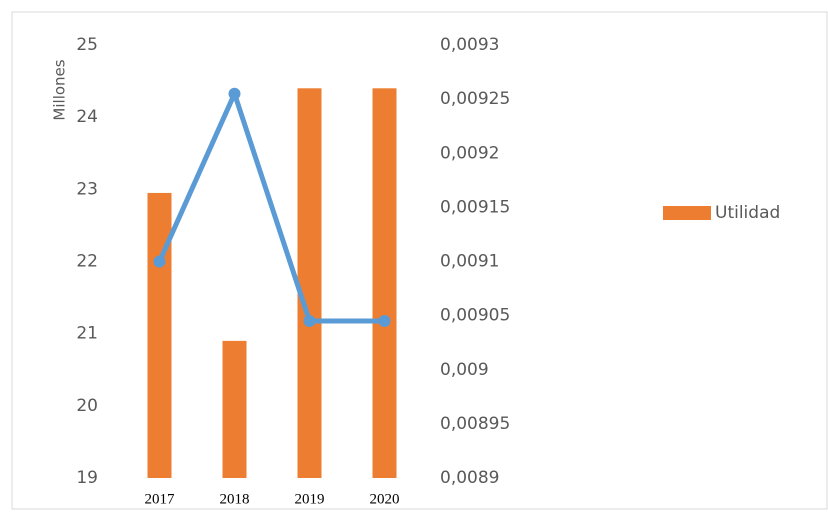 This screenshot has width=828, height=514. Describe the element at coordinates (475, 316) in the screenshot. I see `y2-tick-label: 0,00905` at that location.